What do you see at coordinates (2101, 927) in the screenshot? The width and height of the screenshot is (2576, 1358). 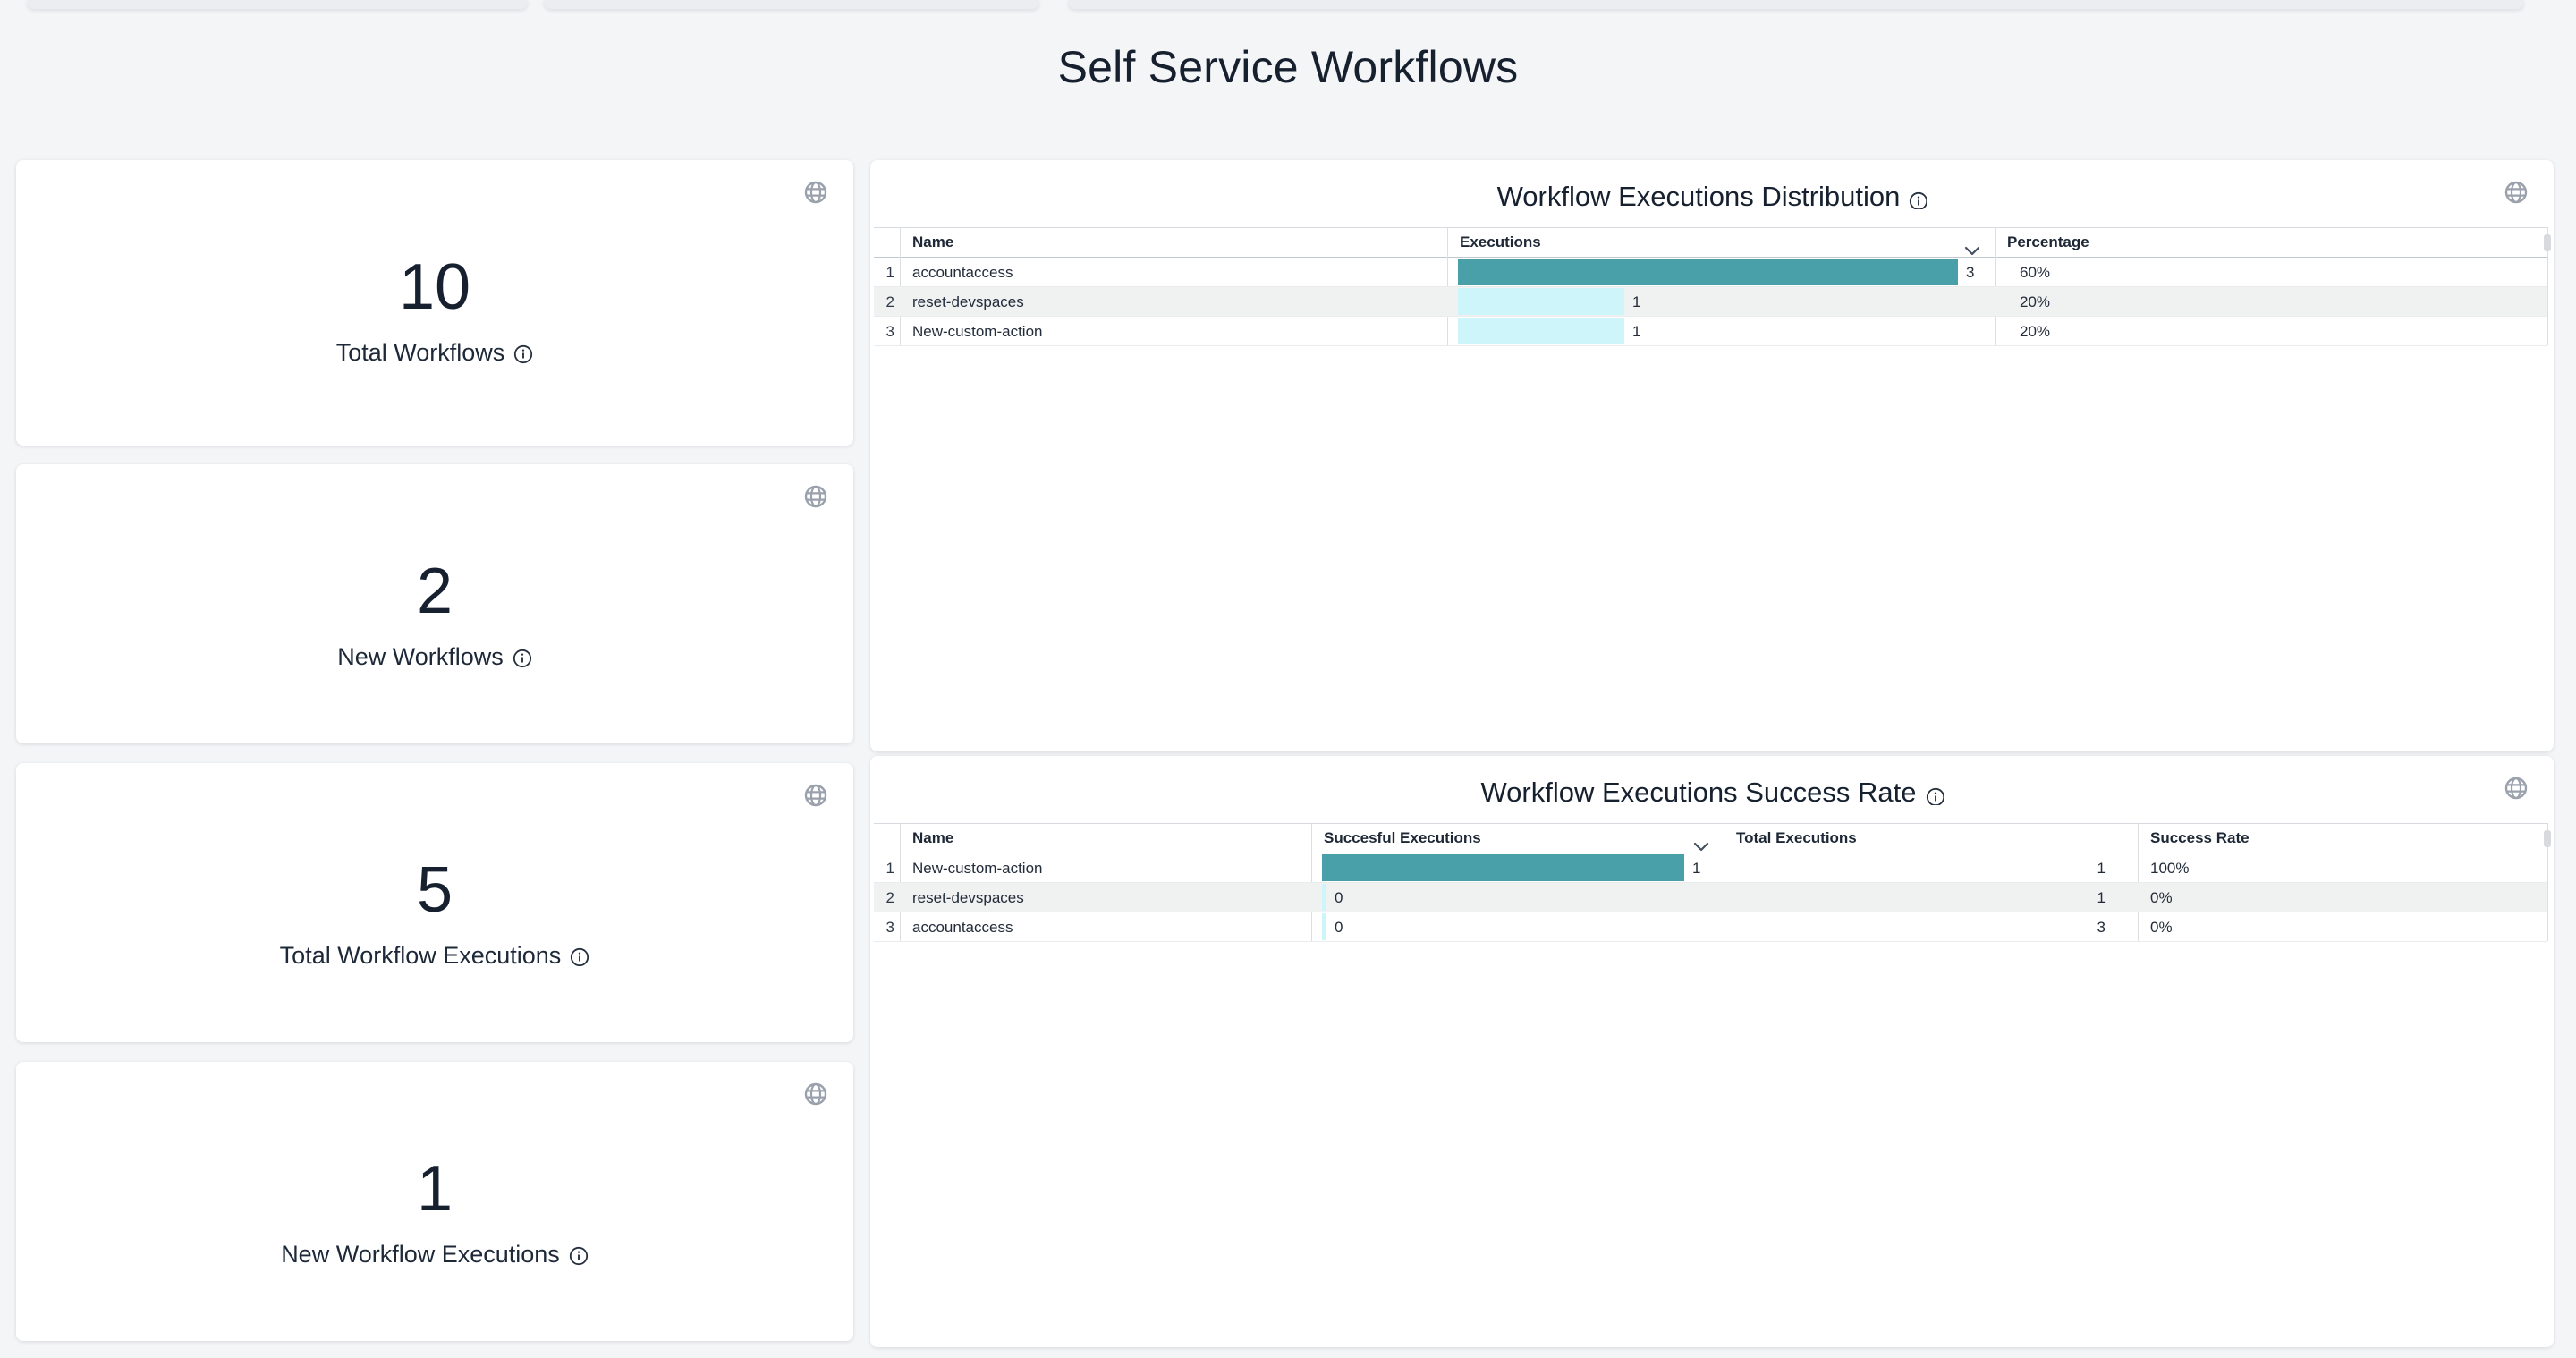 I see `cell-total-executions: 3` at bounding box center [2101, 927].